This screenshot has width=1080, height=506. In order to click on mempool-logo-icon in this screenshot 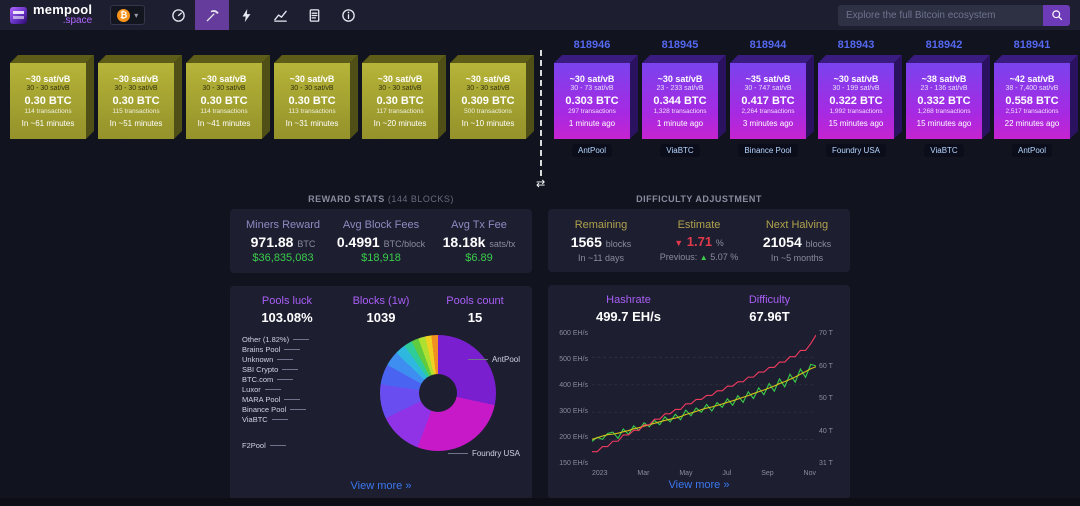, I will do `click(18, 15)`.